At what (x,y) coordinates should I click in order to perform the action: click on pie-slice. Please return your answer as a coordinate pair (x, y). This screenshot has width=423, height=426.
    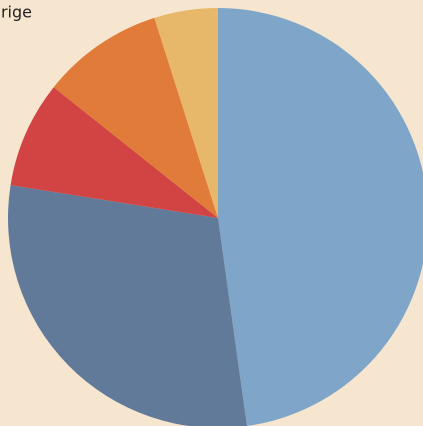
    Looking at the image, I should click on (186, 113).